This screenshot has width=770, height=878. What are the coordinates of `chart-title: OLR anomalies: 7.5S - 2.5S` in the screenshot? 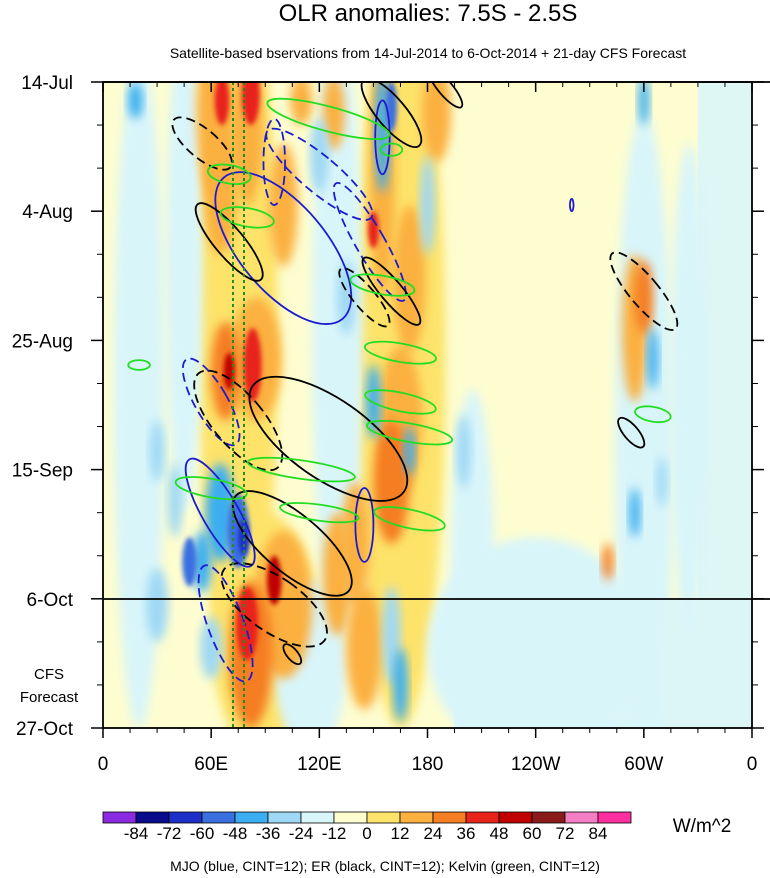 It's located at (428, 13).